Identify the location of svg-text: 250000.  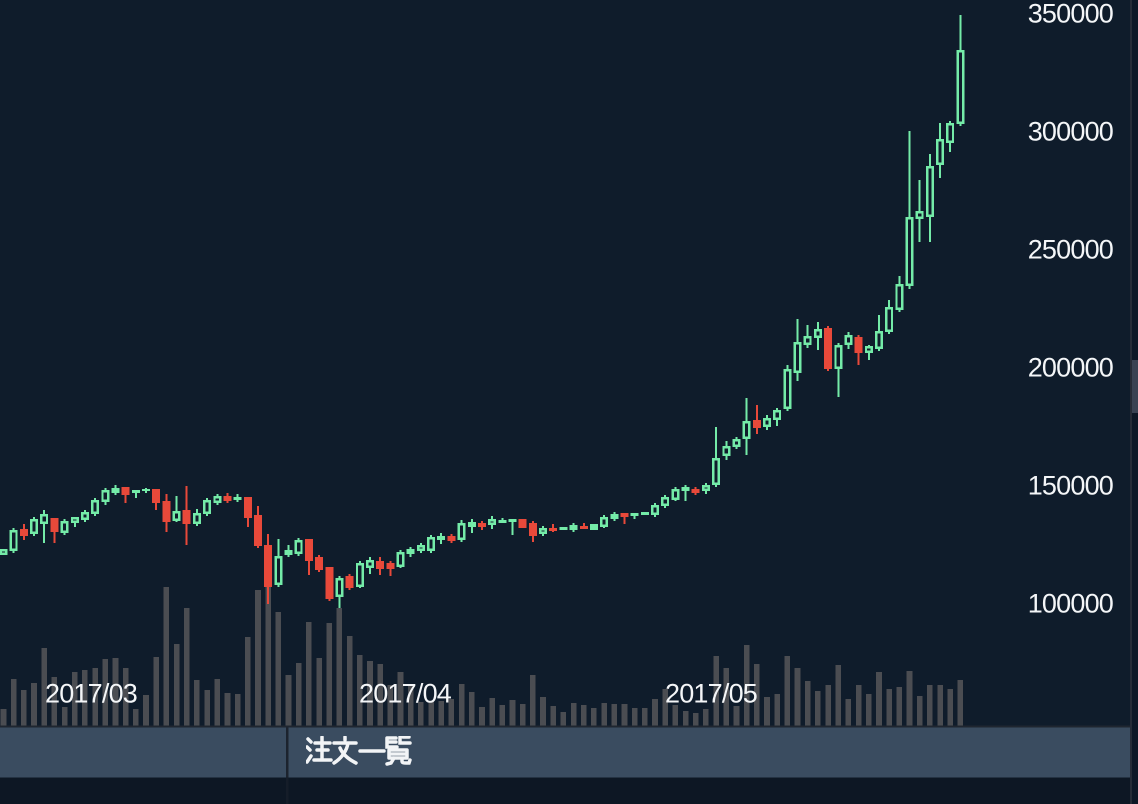
(1070, 250).